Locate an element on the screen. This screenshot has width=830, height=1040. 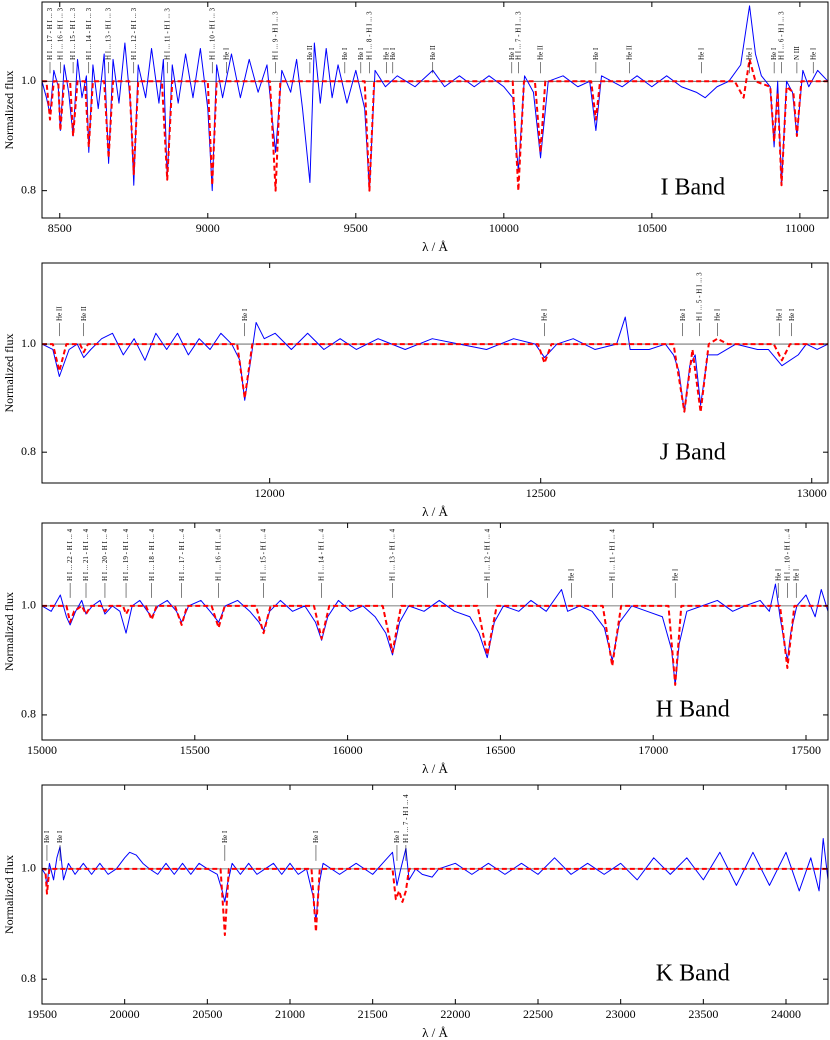
line-id-label: H I ... 17 - H I ... 4 is located at coordinates (182, 554).